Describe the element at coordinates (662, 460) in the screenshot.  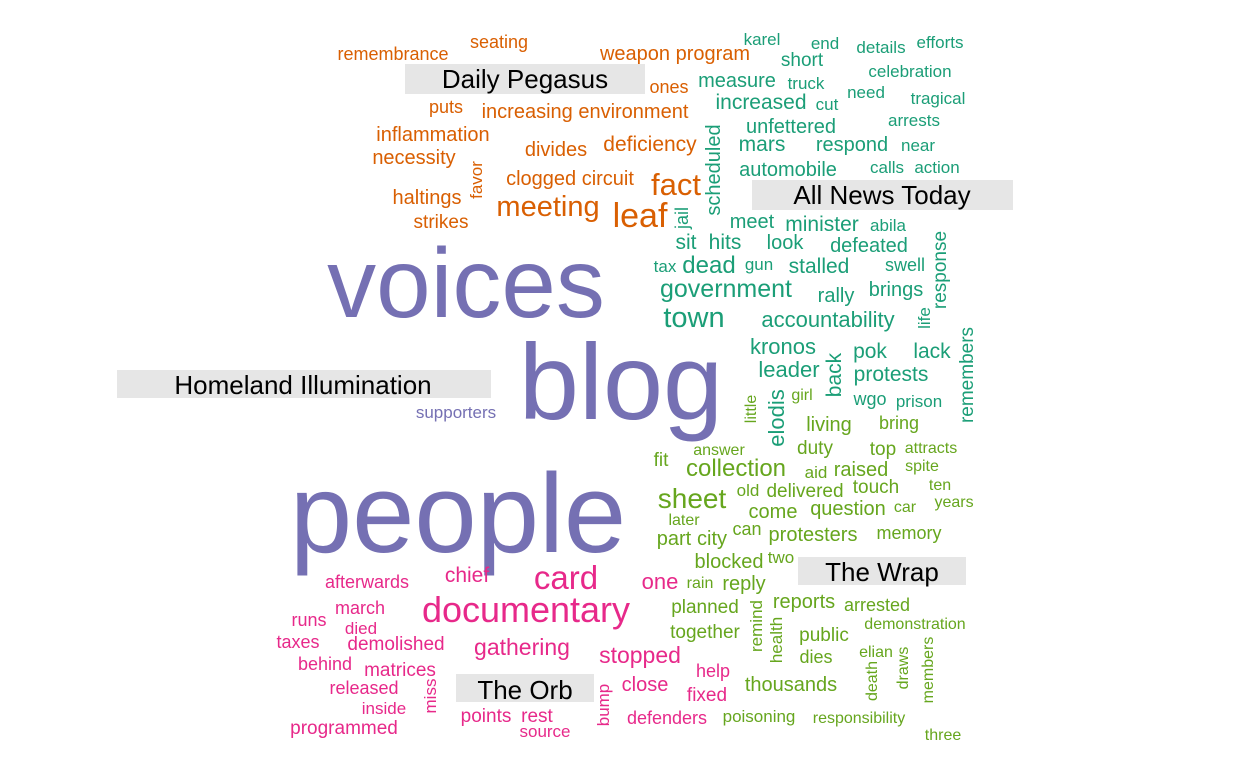
I see `word-fit: fit` at that location.